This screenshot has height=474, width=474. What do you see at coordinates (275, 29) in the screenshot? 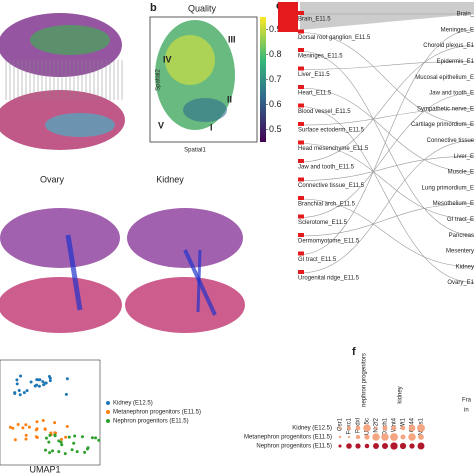
I see `colorbar-tick-label: 0.9` at bounding box center [275, 29].